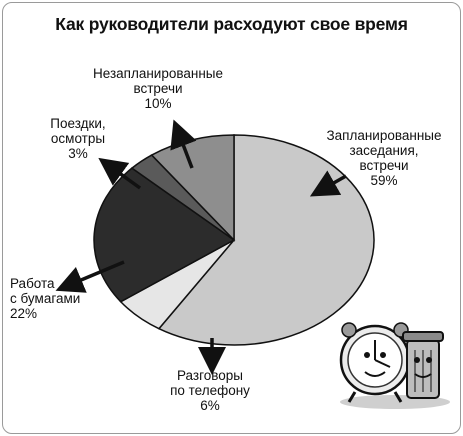 This screenshot has height=436, width=463. I want to click on pie-slice-label-line: Разговоры, so click(210, 375).